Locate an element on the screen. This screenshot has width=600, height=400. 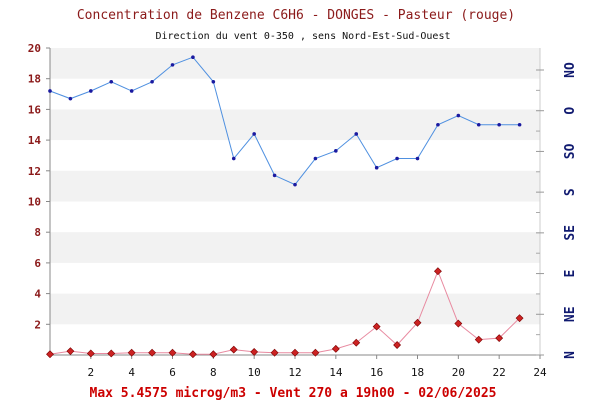
x-tick-label: 4 is located at coordinates (131, 372).